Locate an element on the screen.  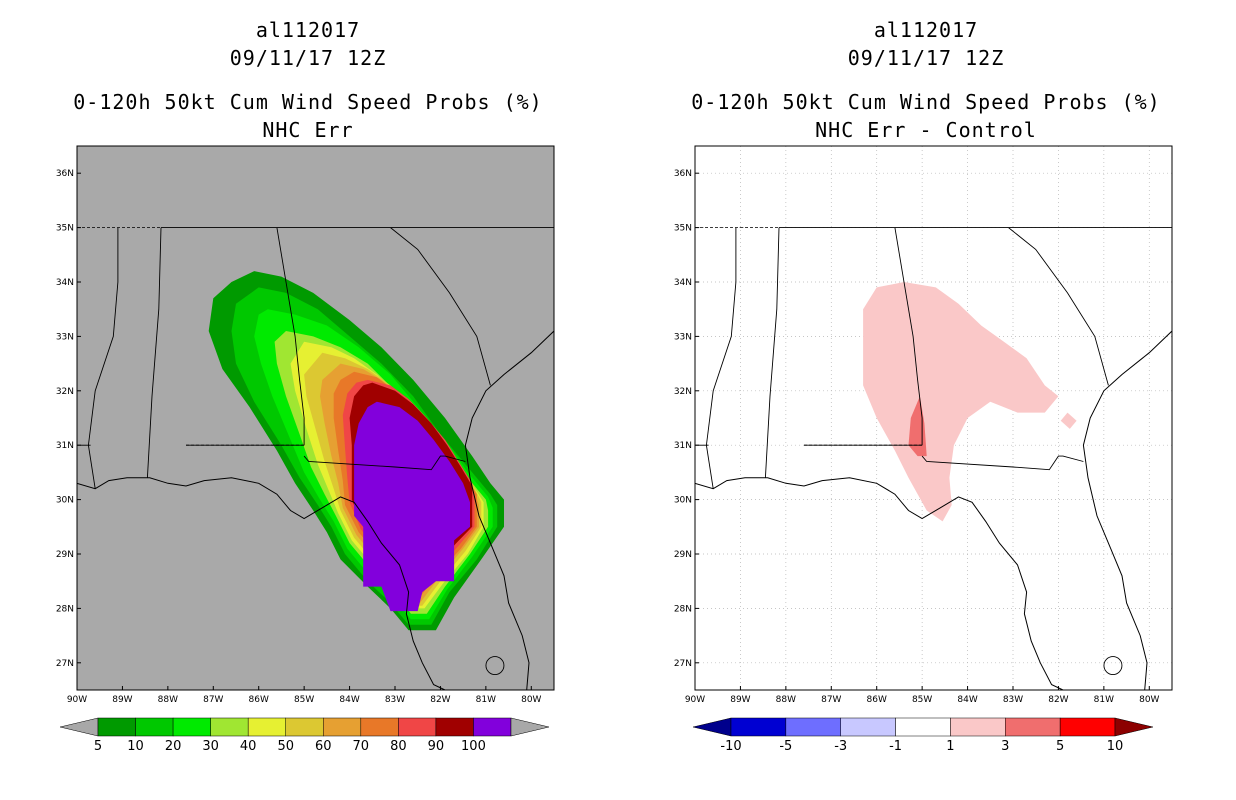
right-chart-title: 0-120h 50kt Cum Wind Speed Probs (%) is located at coordinates (926, 102).